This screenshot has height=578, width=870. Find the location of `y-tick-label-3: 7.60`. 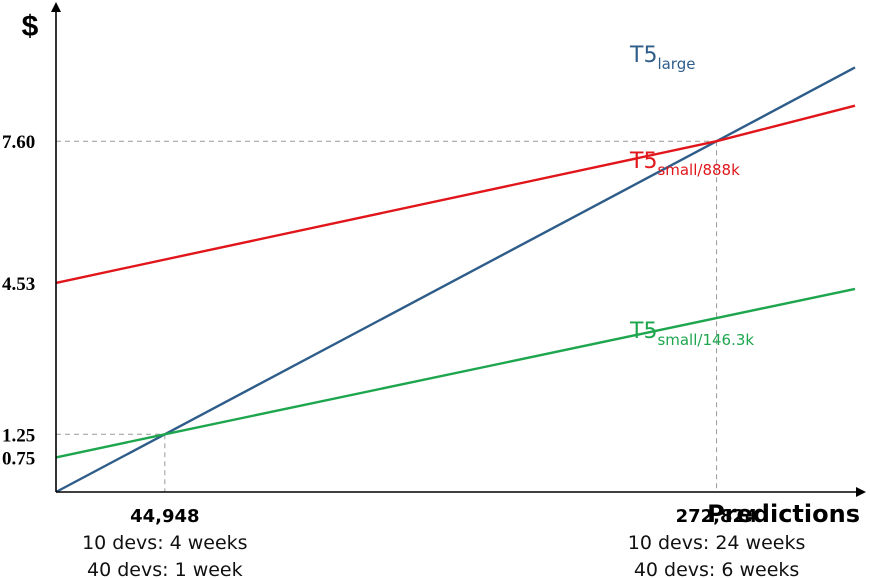

y-tick-label-3: 7.60 is located at coordinates (18, 142).